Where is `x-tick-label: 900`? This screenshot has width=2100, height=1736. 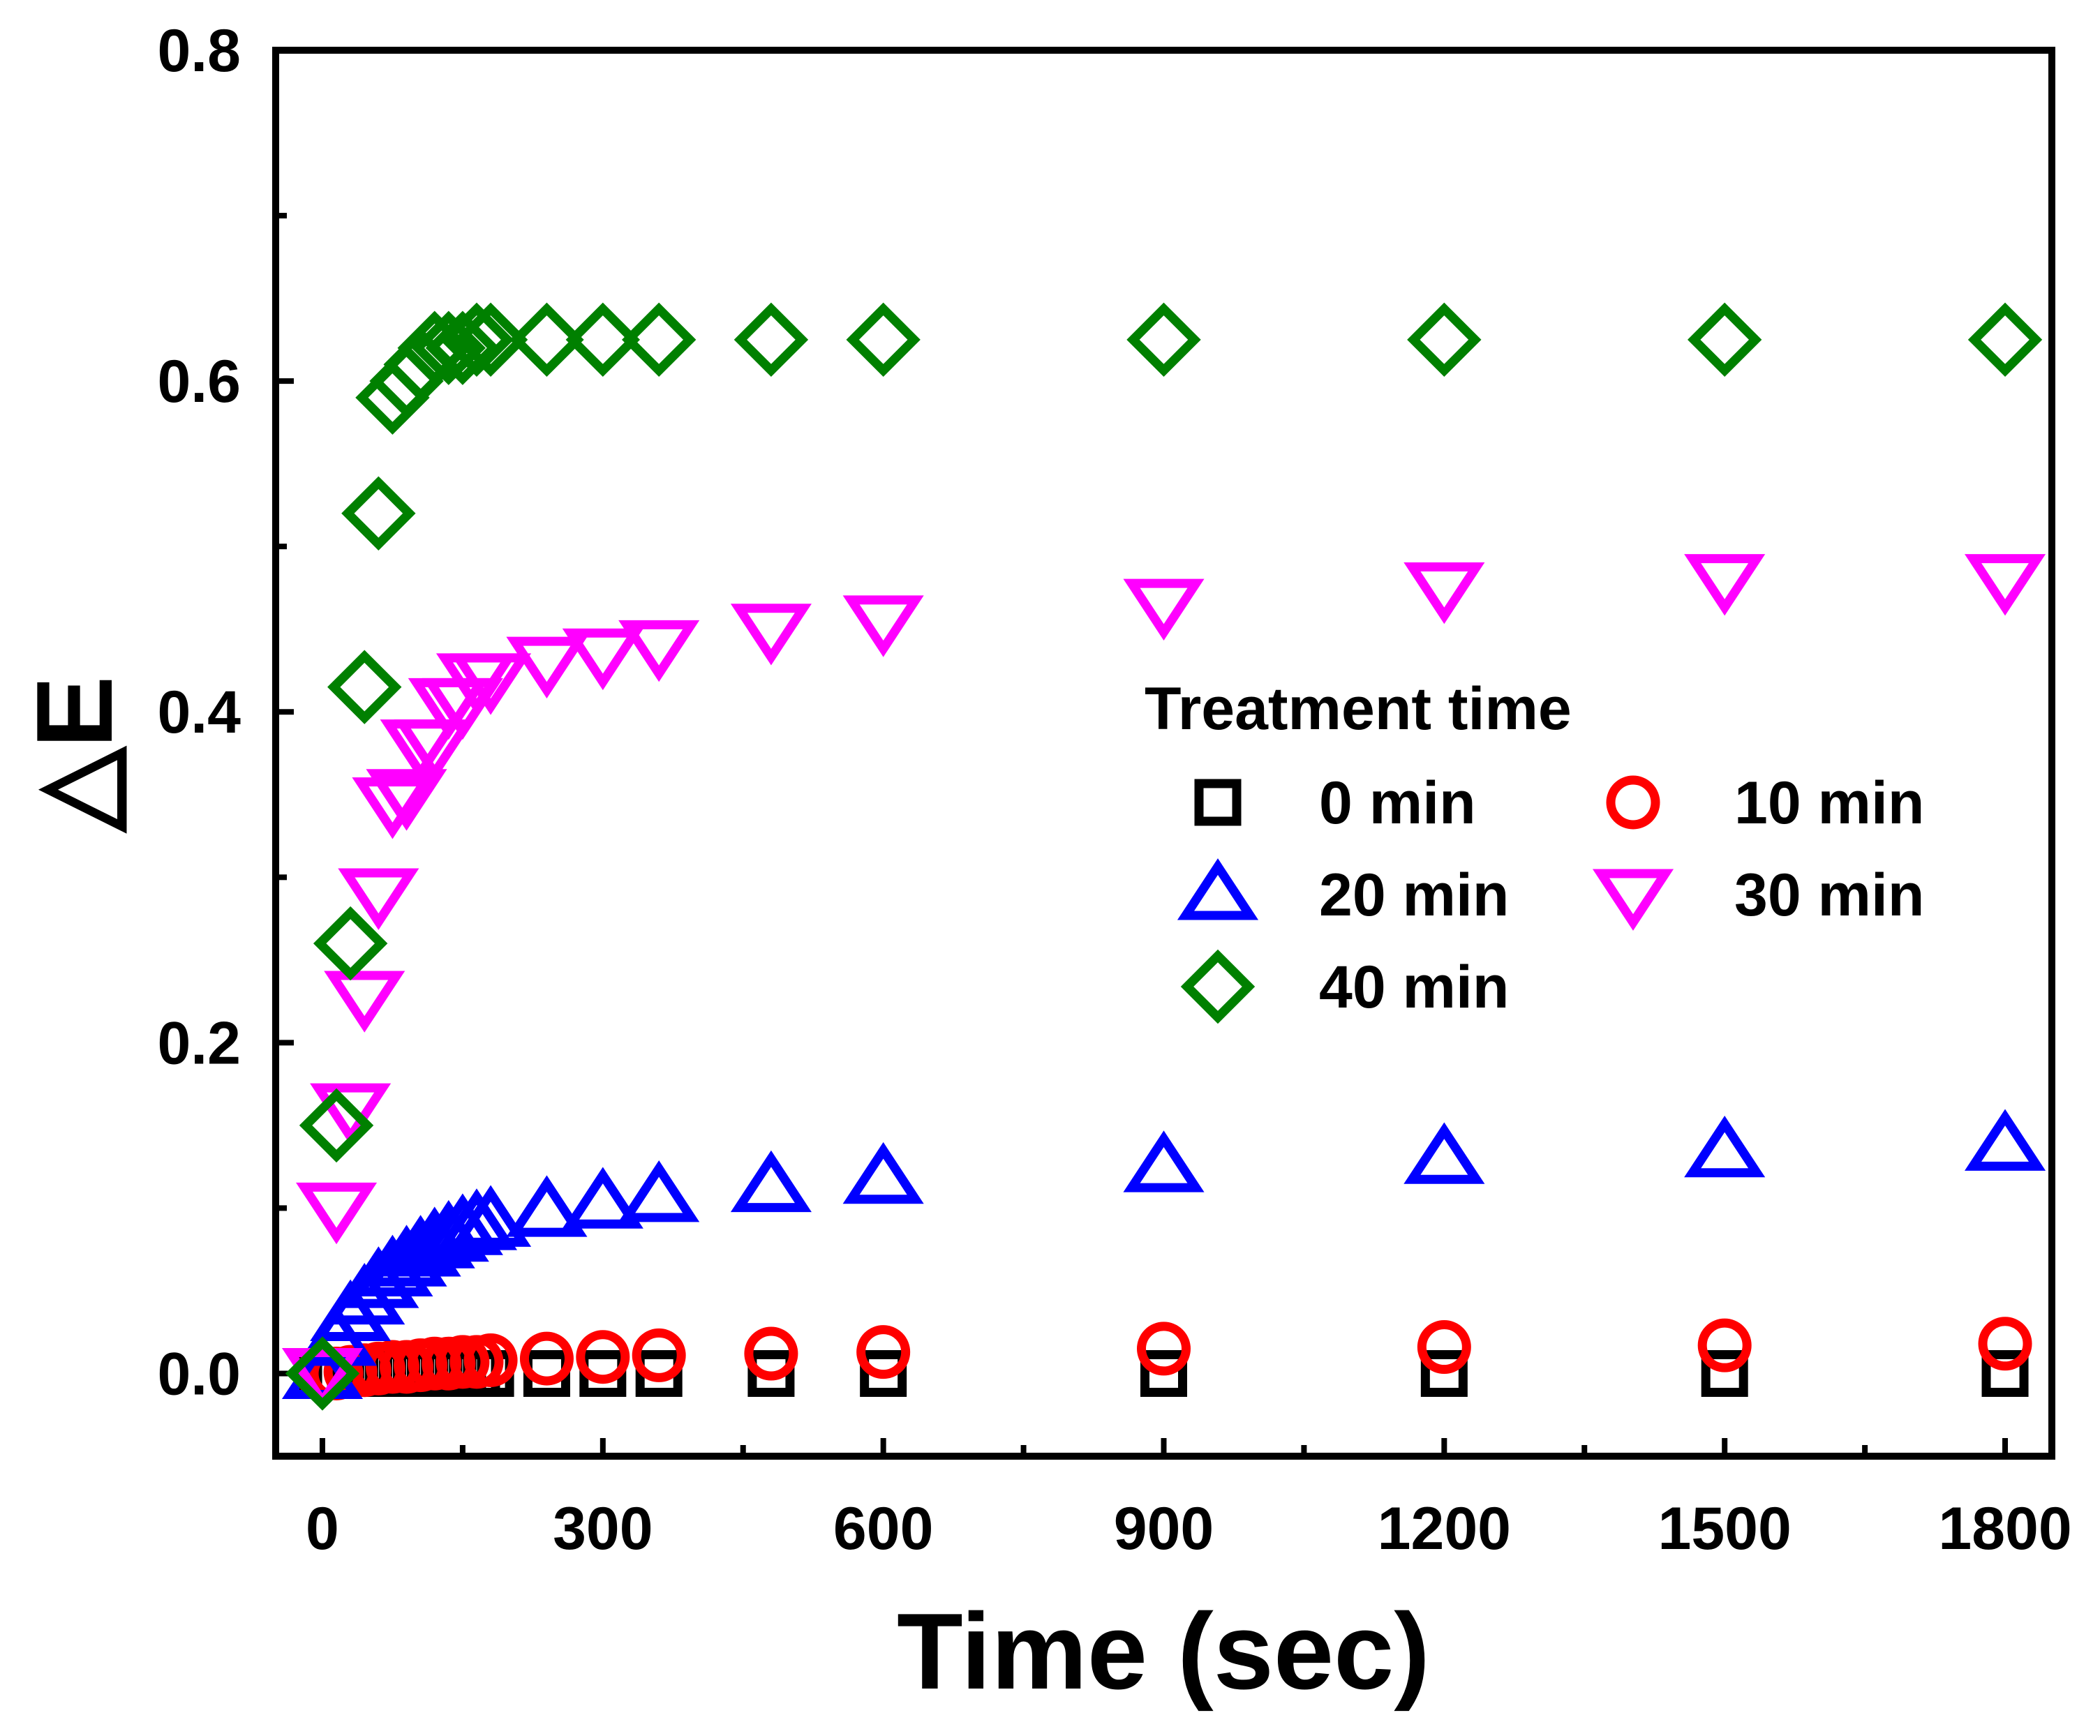
x-tick-label: 900 is located at coordinates (1164, 1528).